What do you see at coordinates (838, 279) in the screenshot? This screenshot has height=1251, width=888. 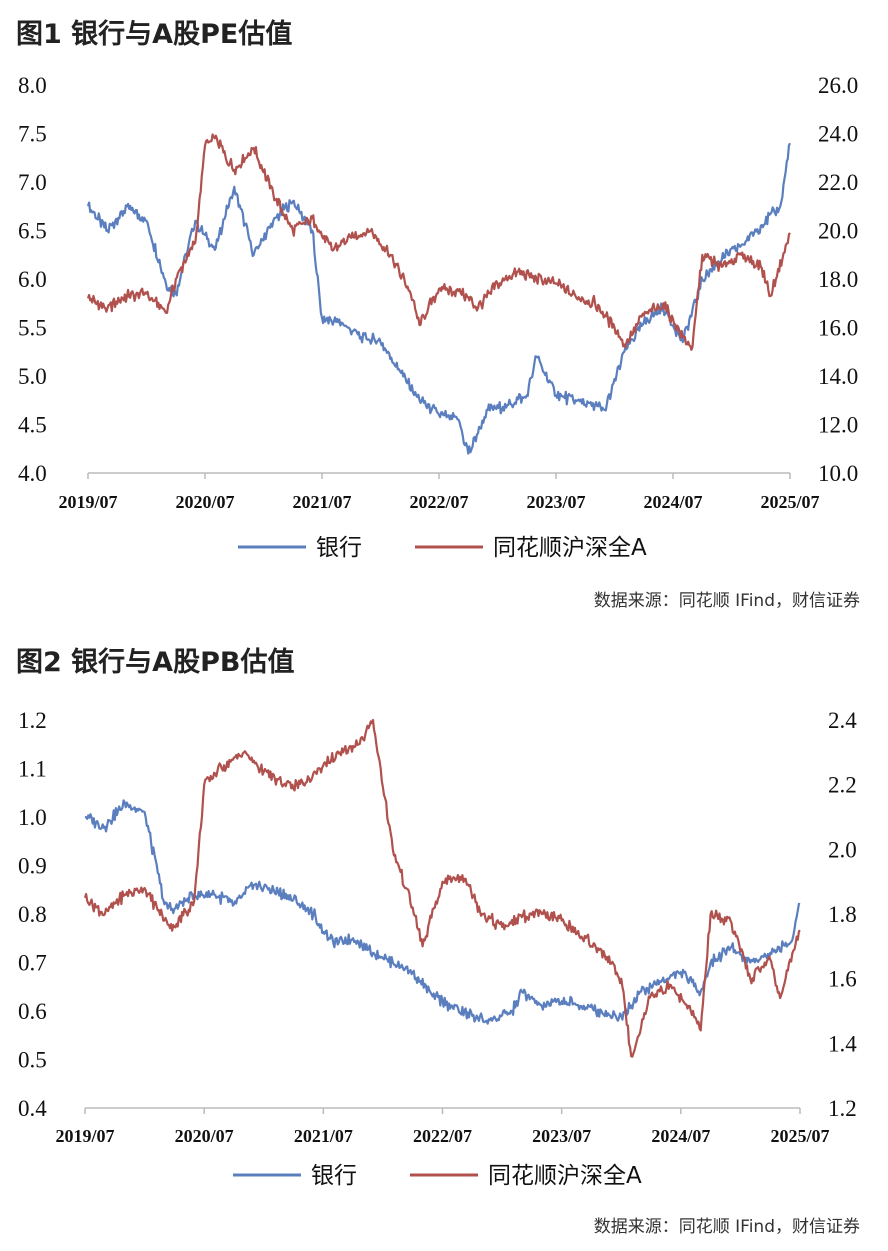 I see `y-right-tick-label: 18.0` at bounding box center [838, 279].